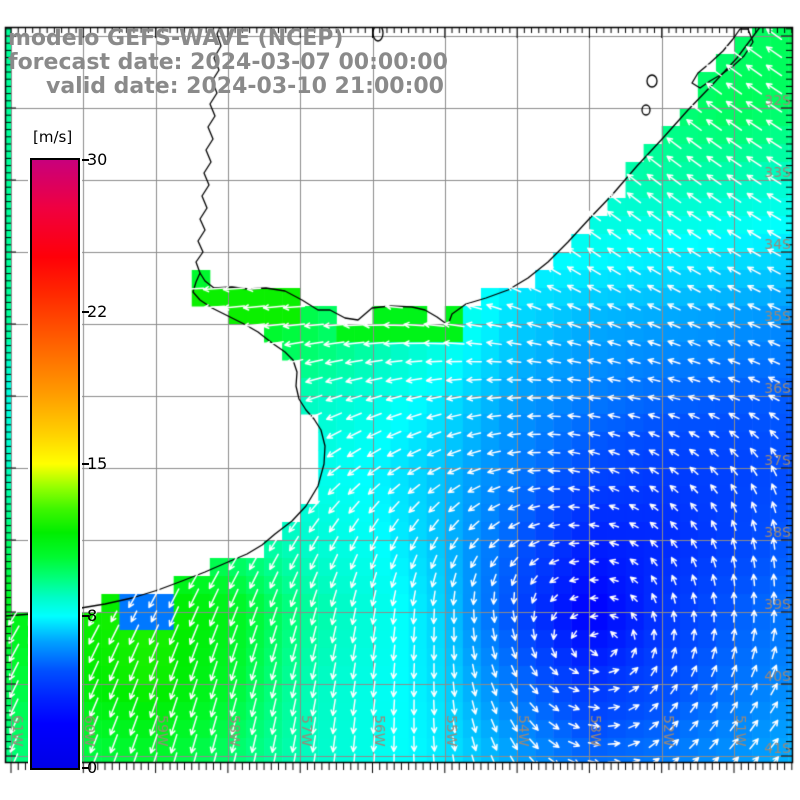  Describe the element at coordinates (92, 615) in the screenshot. I see `colorbar-tick-label: 8` at that location.